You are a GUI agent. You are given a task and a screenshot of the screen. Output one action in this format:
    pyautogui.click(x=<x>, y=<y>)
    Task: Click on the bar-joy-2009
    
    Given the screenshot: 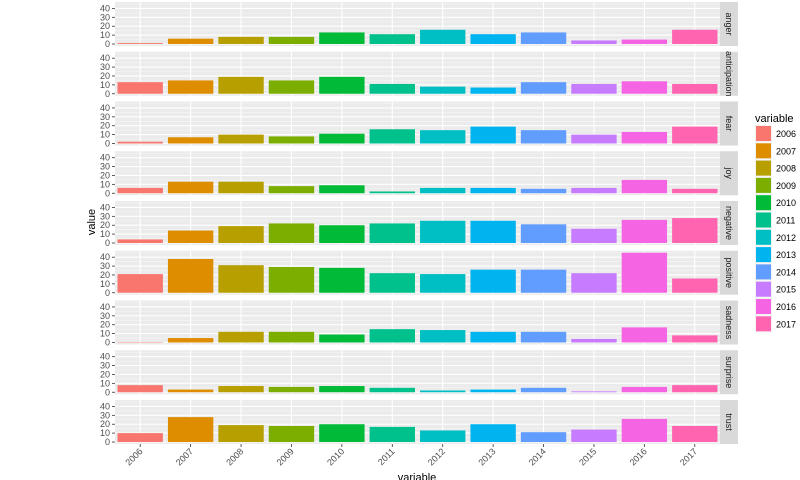 What is the action you would take?
    pyautogui.click(x=291, y=190)
    